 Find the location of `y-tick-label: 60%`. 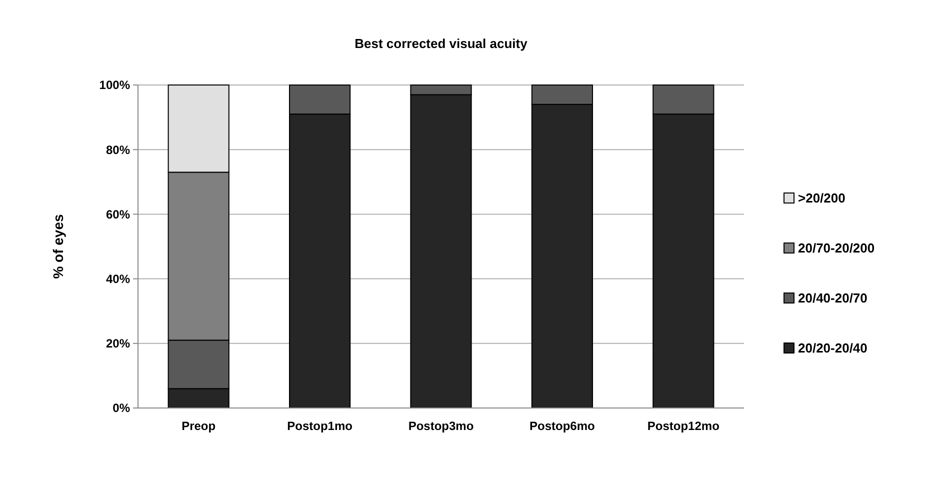

y-tick-label: 60% is located at coordinates (118, 214).